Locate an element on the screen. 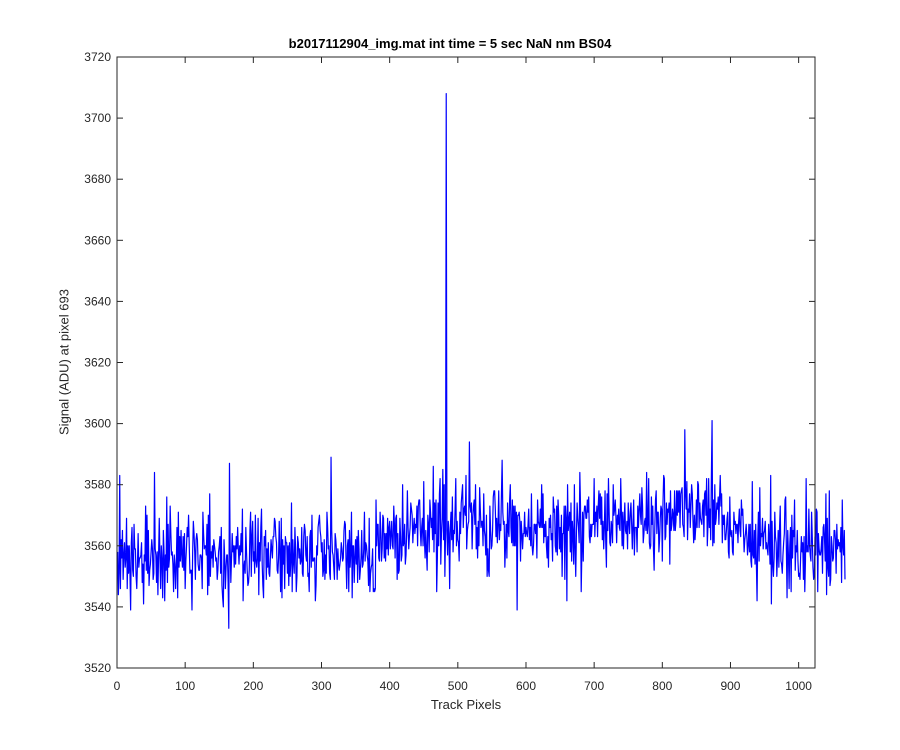  x-tick-label: 100 is located at coordinates (185, 686).